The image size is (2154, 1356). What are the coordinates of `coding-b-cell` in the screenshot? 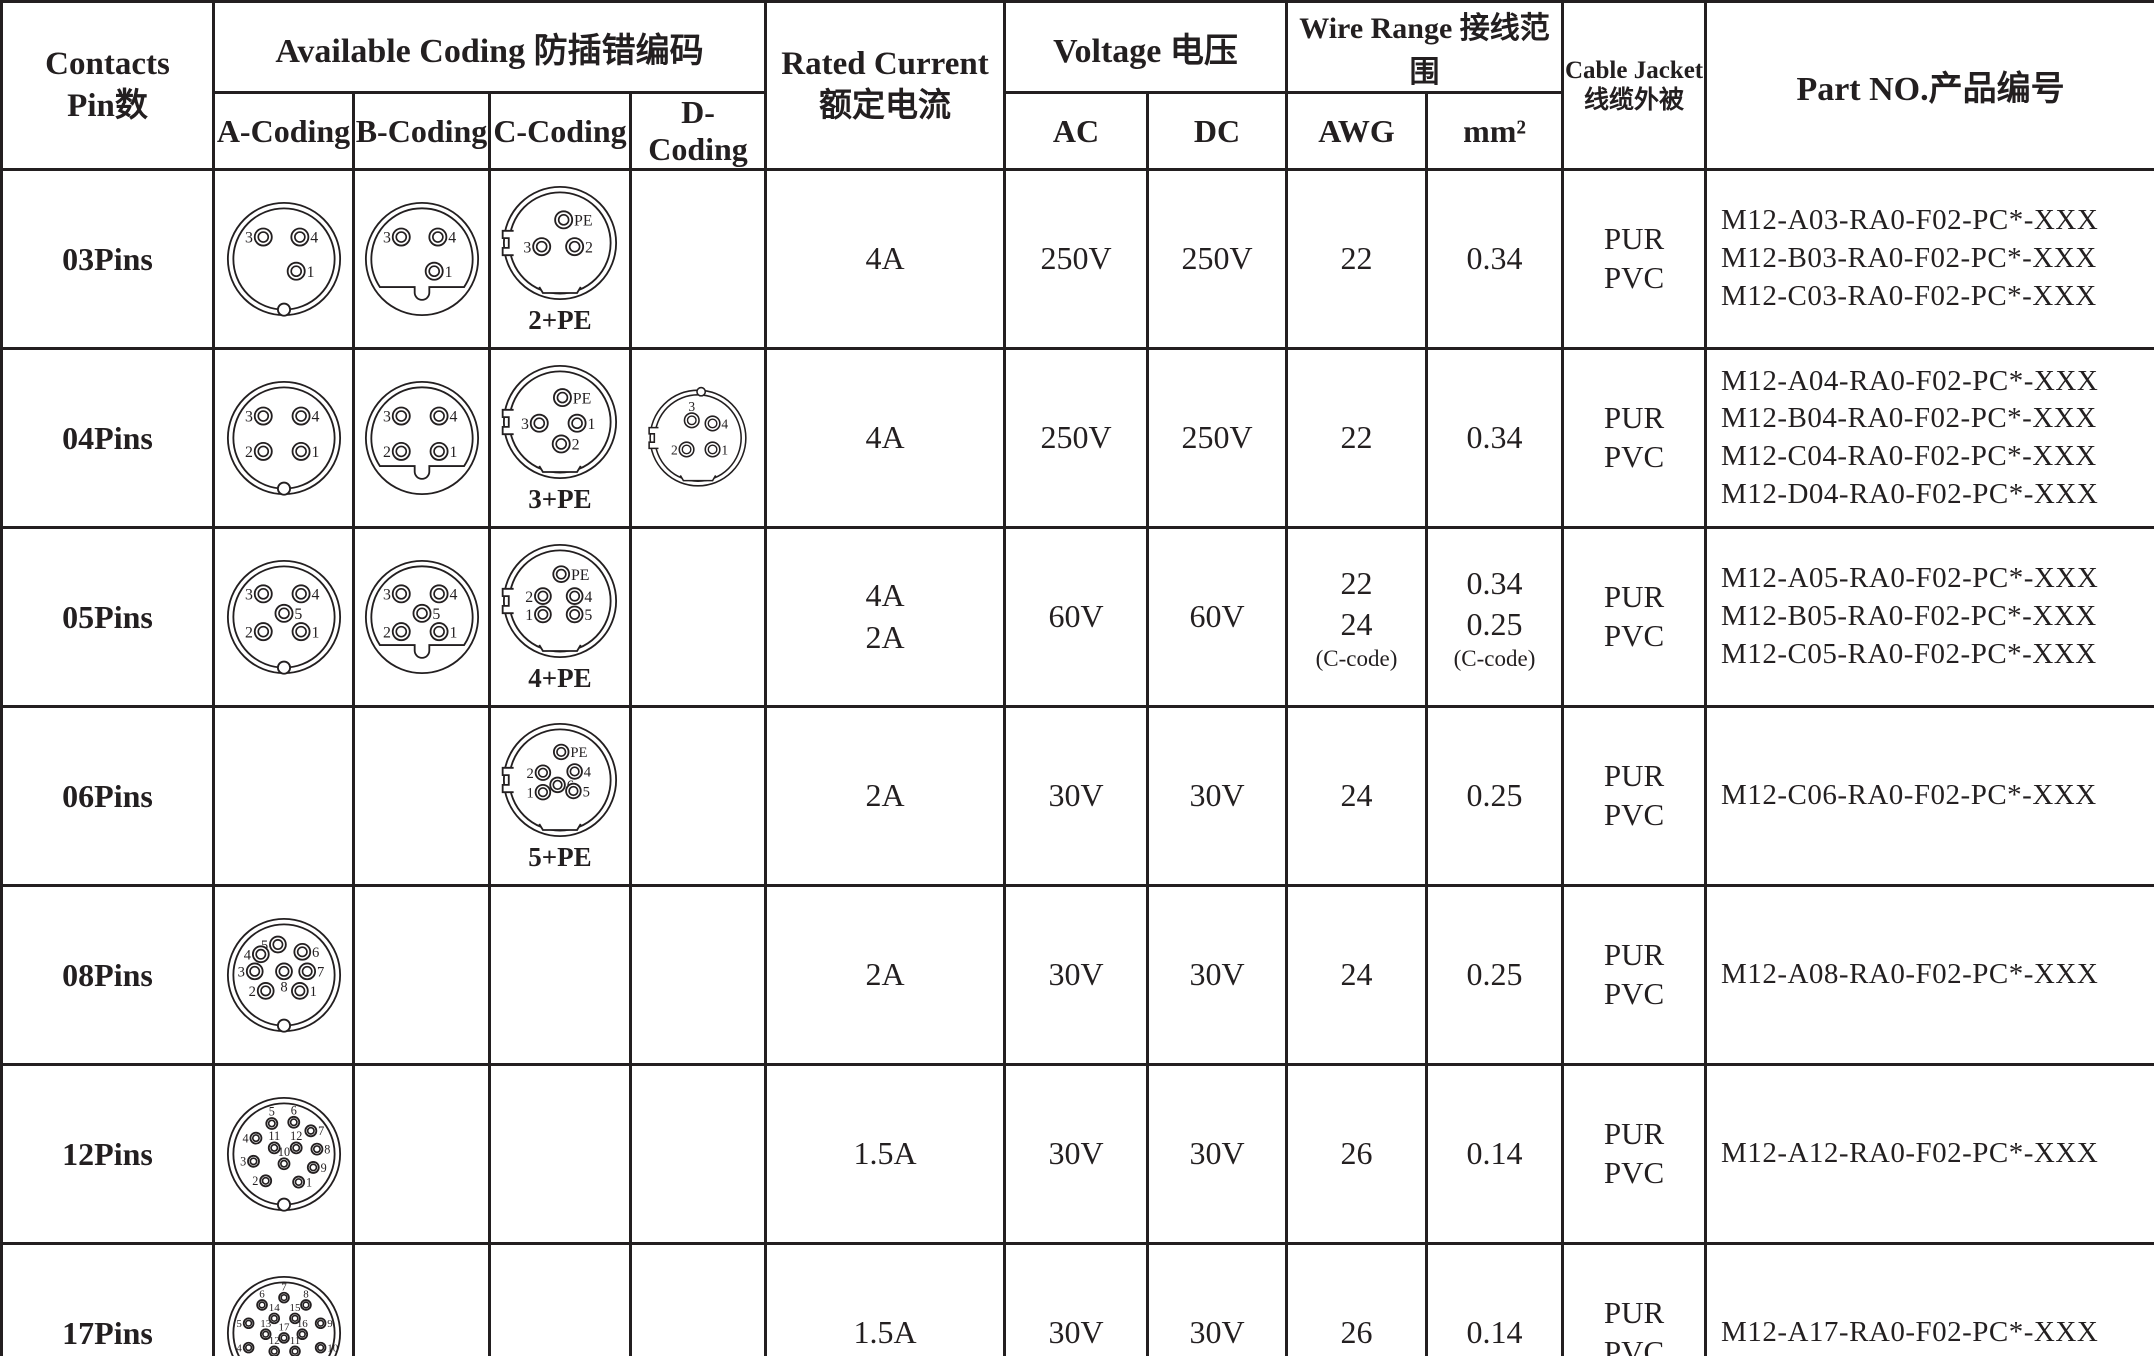 It's located at (421, 796).